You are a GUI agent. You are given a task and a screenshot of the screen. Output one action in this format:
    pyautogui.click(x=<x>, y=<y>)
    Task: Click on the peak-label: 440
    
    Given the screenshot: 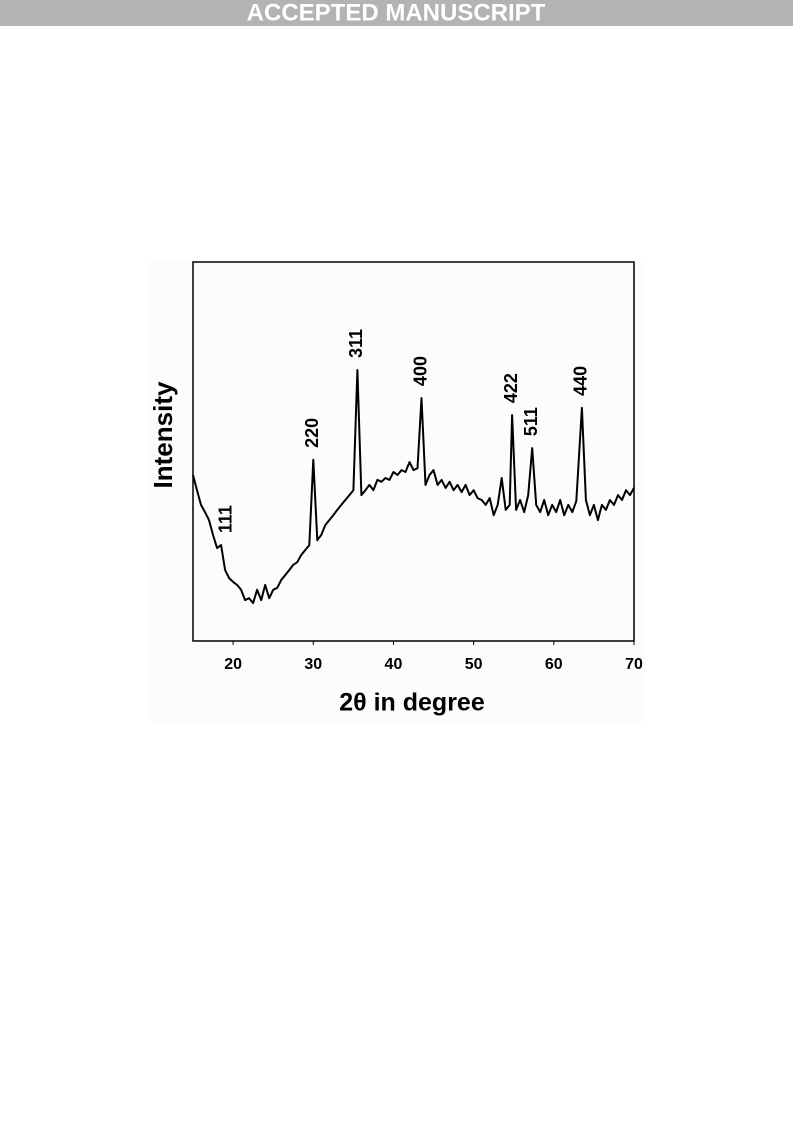 What is the action you would take?
    pyautogui.click(x=581, y=381)
    